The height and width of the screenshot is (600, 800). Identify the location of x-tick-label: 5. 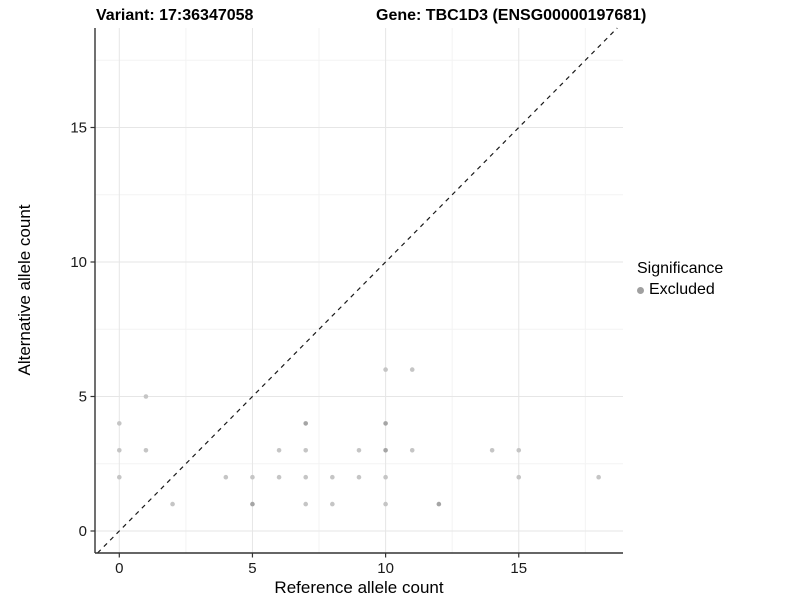
(252, 568).